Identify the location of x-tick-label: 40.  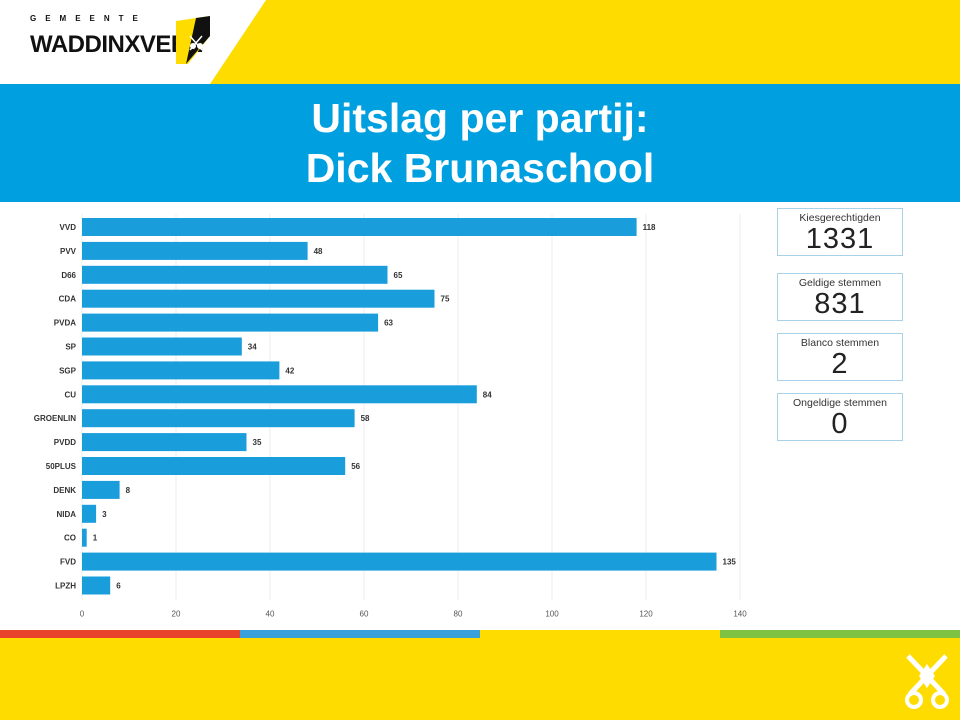
(270, 613).